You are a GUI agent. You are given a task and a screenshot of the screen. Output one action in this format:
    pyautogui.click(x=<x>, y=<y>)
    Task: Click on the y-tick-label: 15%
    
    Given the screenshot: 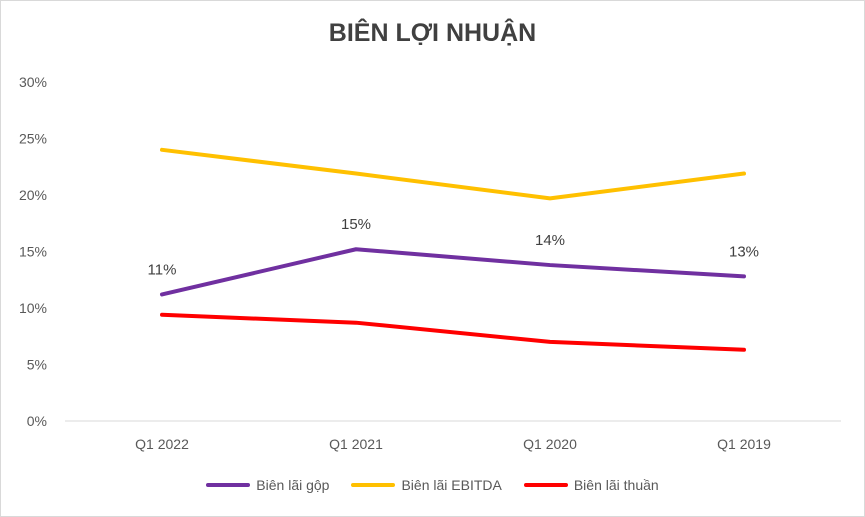 What is the action you would take?
    pyautogui.click(x=33, y=252)
    